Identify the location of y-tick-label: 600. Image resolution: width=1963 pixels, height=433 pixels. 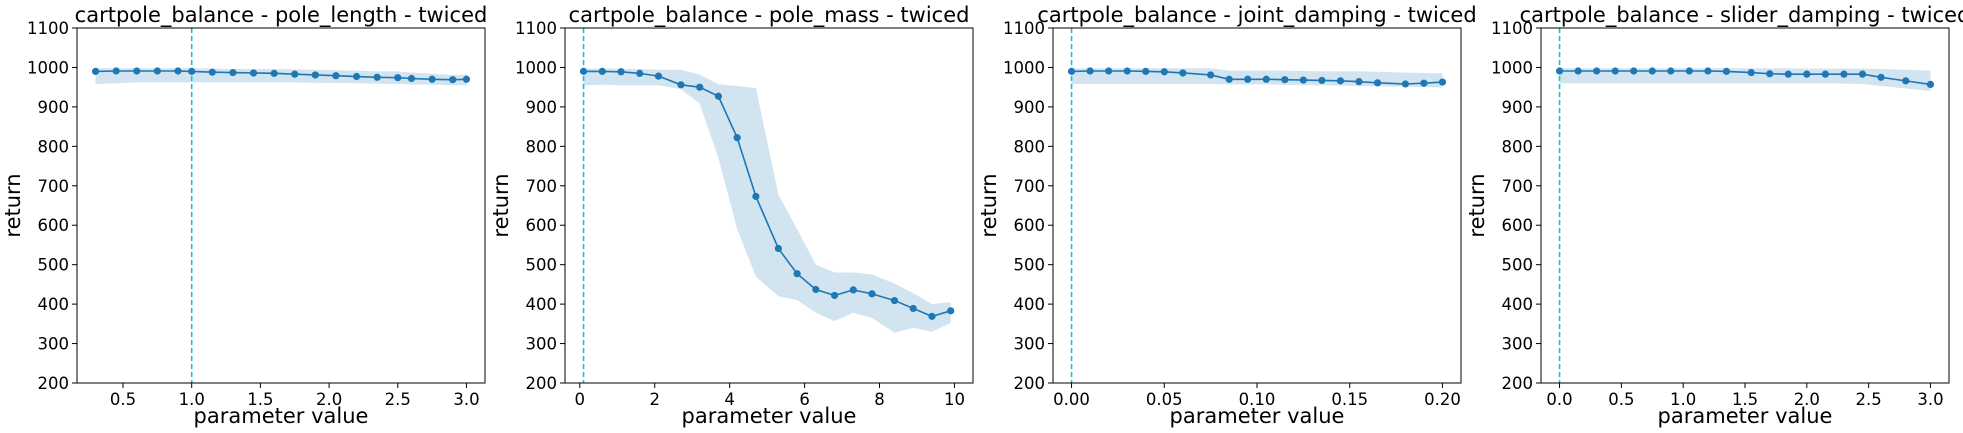
(54, 225).